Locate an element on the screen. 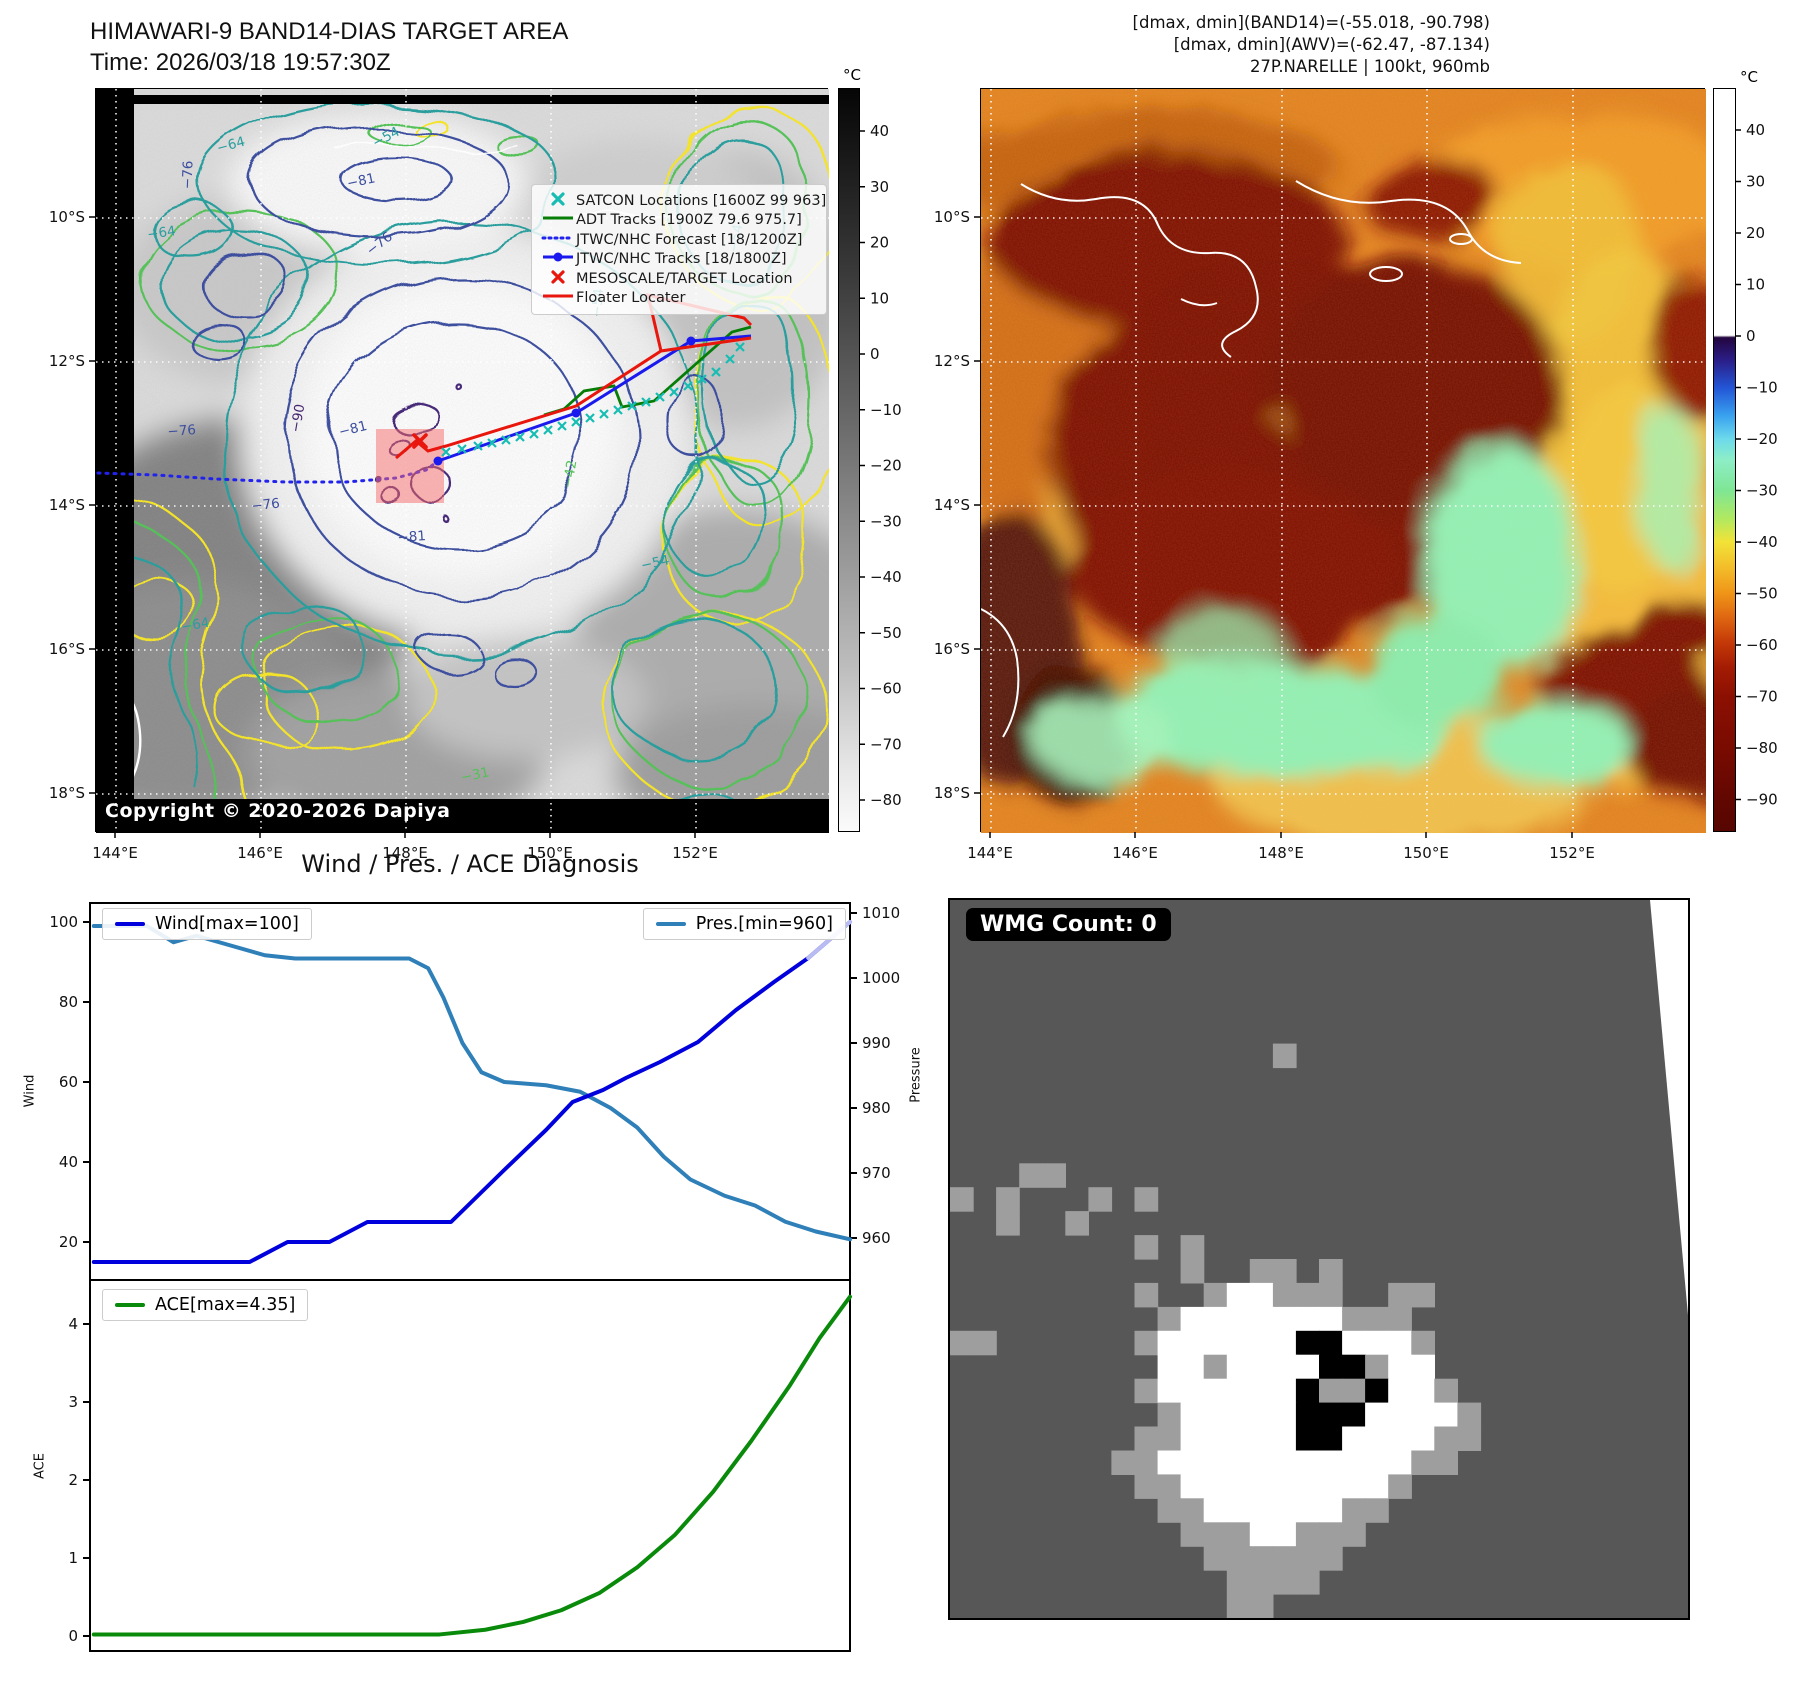 Image resolution: width=1797 pixels, height=1690 pixels. legend-item-label: Floater Locater is located at coordinates (631, 298).